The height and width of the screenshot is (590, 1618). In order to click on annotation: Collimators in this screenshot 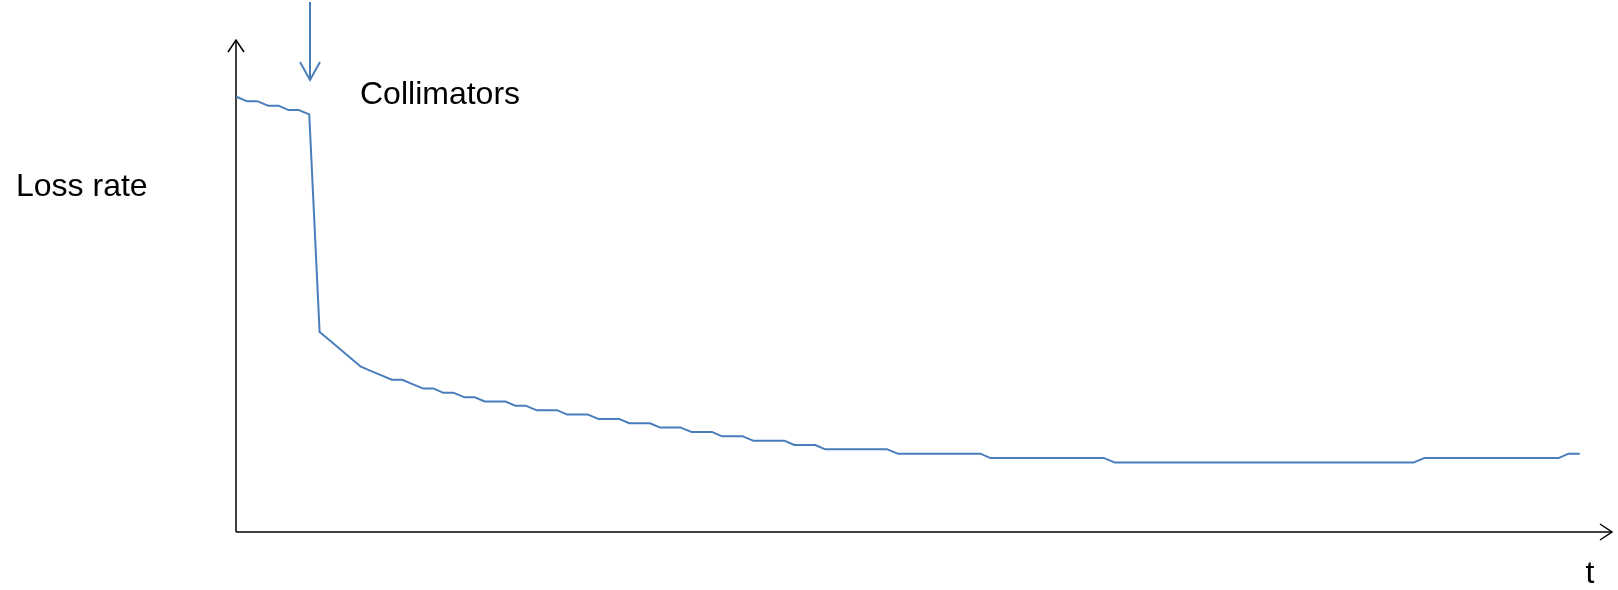, I will do `click(440, 93)`.